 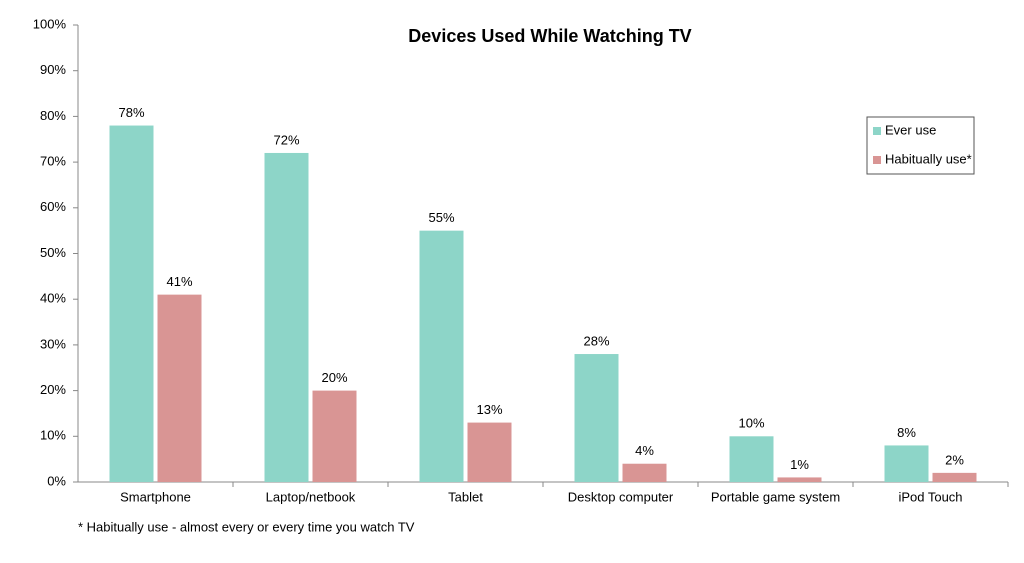 What do you see at coordinates (751, 423) in the screenshot?
I see `value-label: 10%` at bounding box center [751, 423].